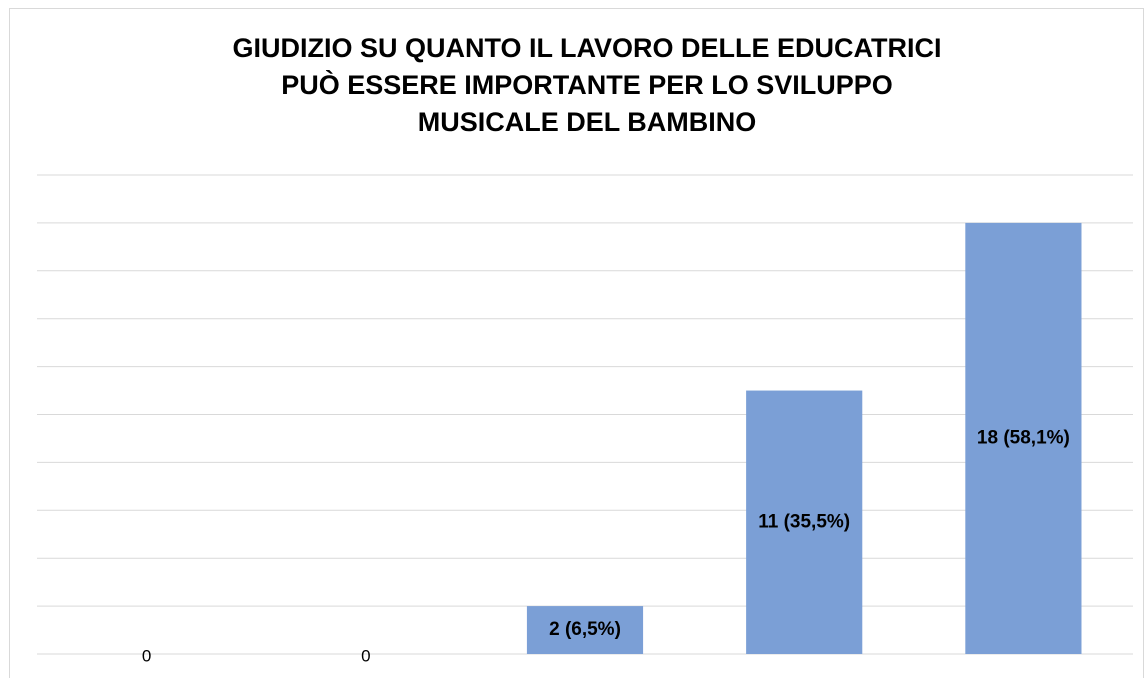 This screenshot has height=678, width=1145. What do you see at coordinates (587, 84) in the screenshot?
I see `chart-title: PUÒ ESSERE IMPORTANTE PER LO SVILUPPO` at bounding box center [587, 84].